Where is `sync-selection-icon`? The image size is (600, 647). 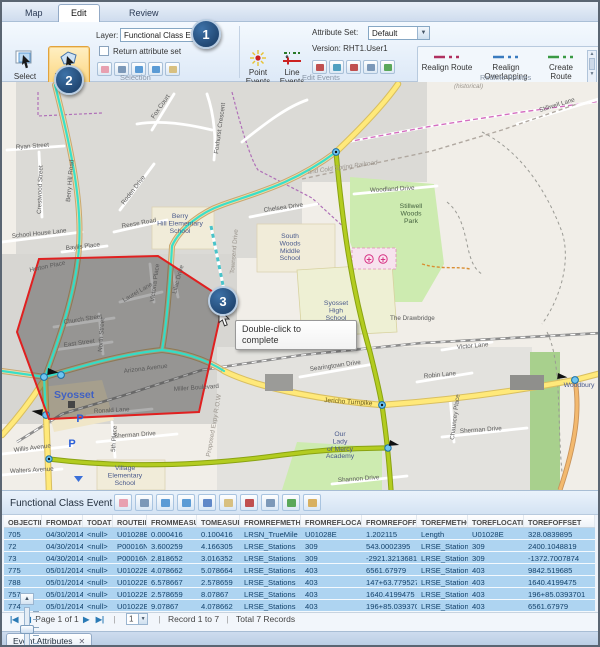 sync-selection-icon is located at coordinates (186, 502).